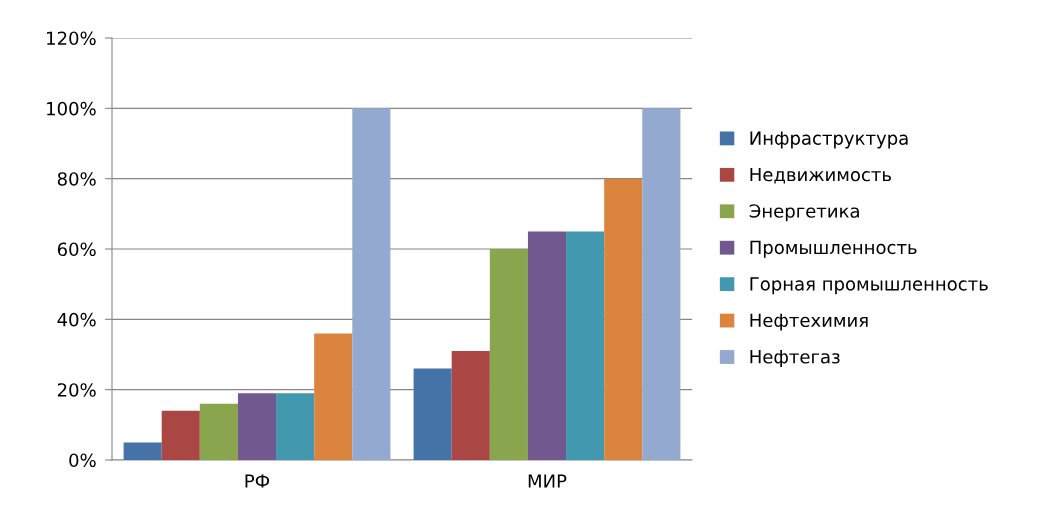 The height and width of the screenshot is (522, 1055). What do you see at coordinates (809, 322) in the screenshot?
I see `legend-label: Нефтехимия` at bounding box center [809, 322].